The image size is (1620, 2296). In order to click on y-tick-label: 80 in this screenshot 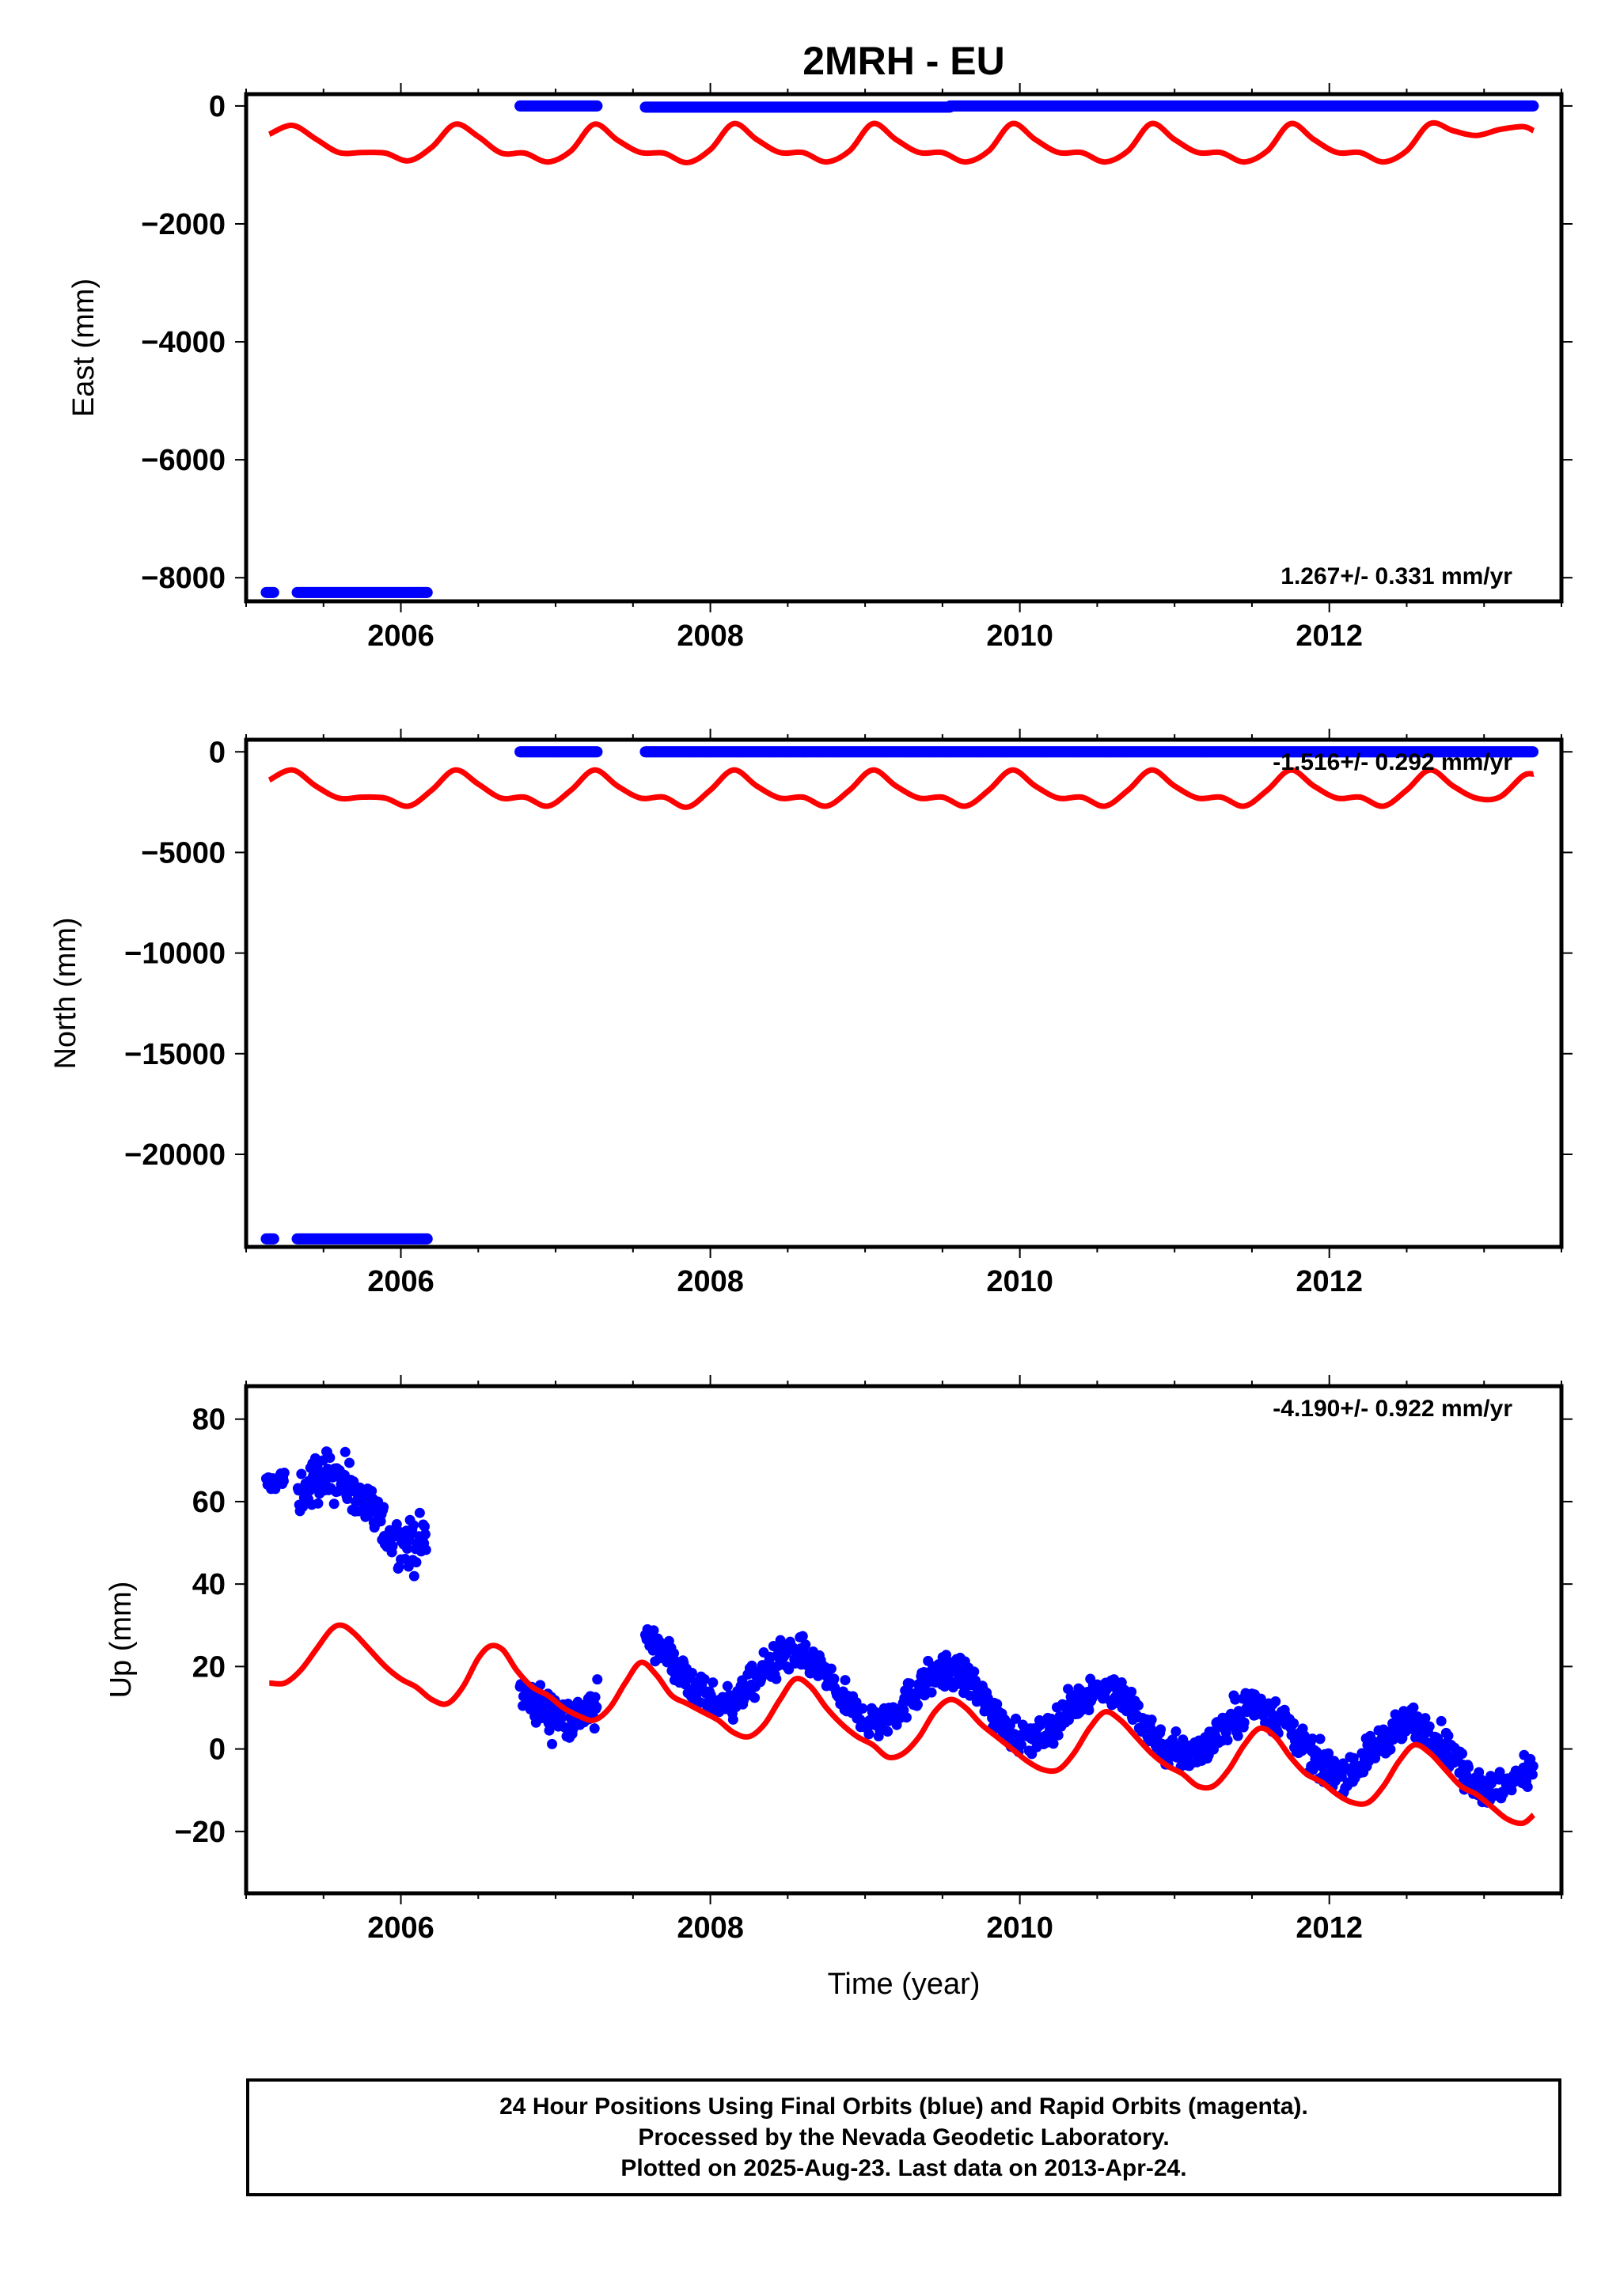, I will do `click(209, 1420)`.